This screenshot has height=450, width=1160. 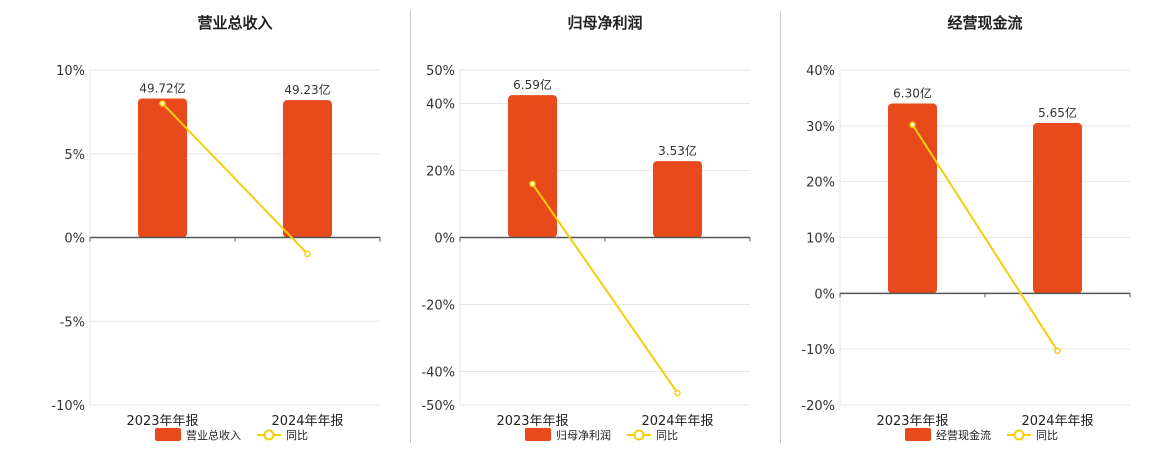 What do you see at coordinates (1057, 112) in the screenshot?
I see `bar-data-label: 5.65亿` at bounding box center [1057, 112].